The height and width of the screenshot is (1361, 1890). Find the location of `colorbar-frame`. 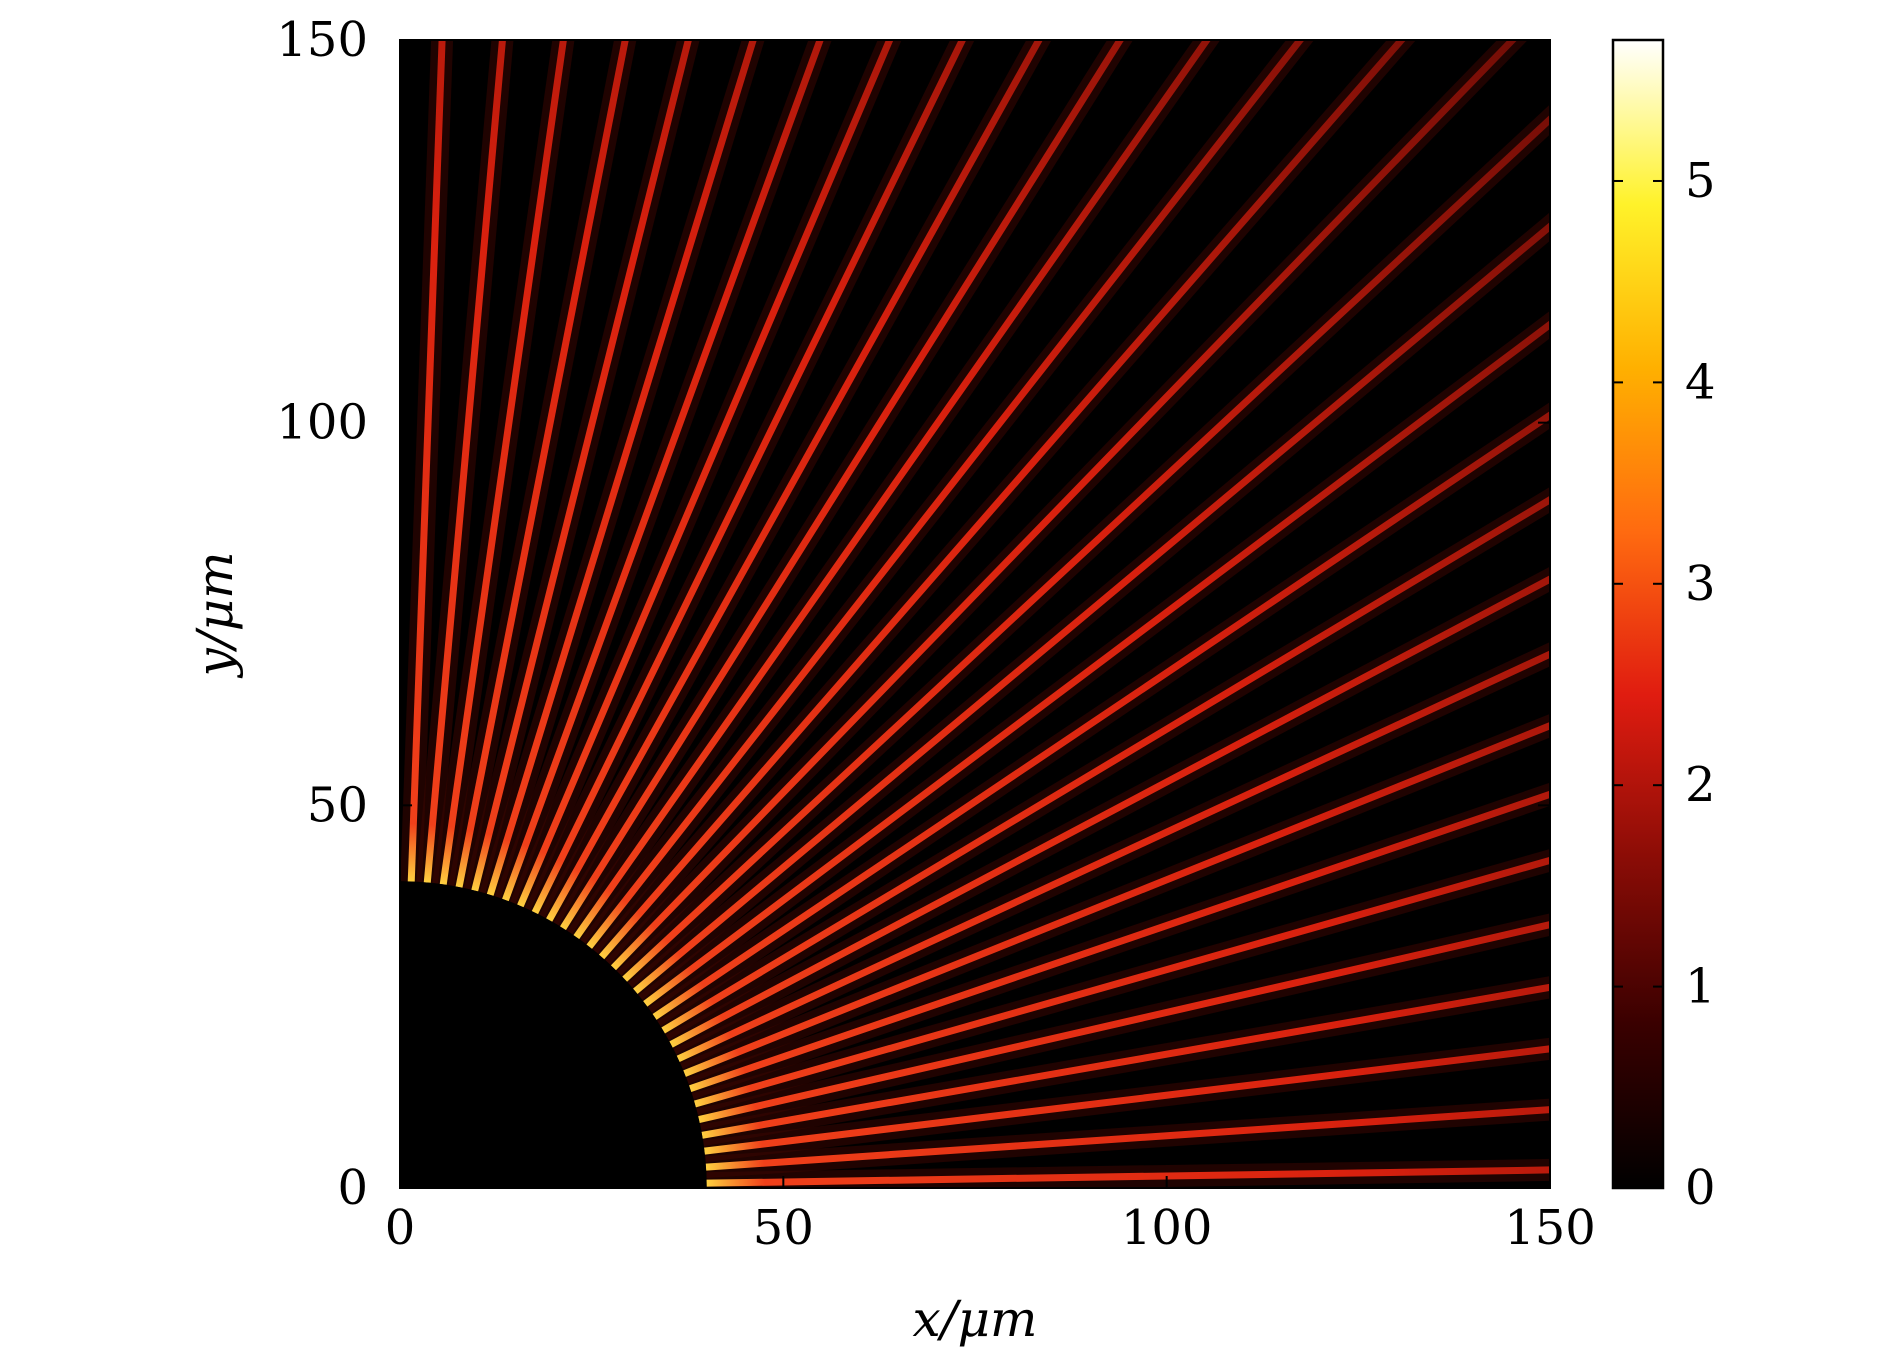

colorbar-frame is located at coordinates (1638, 614).